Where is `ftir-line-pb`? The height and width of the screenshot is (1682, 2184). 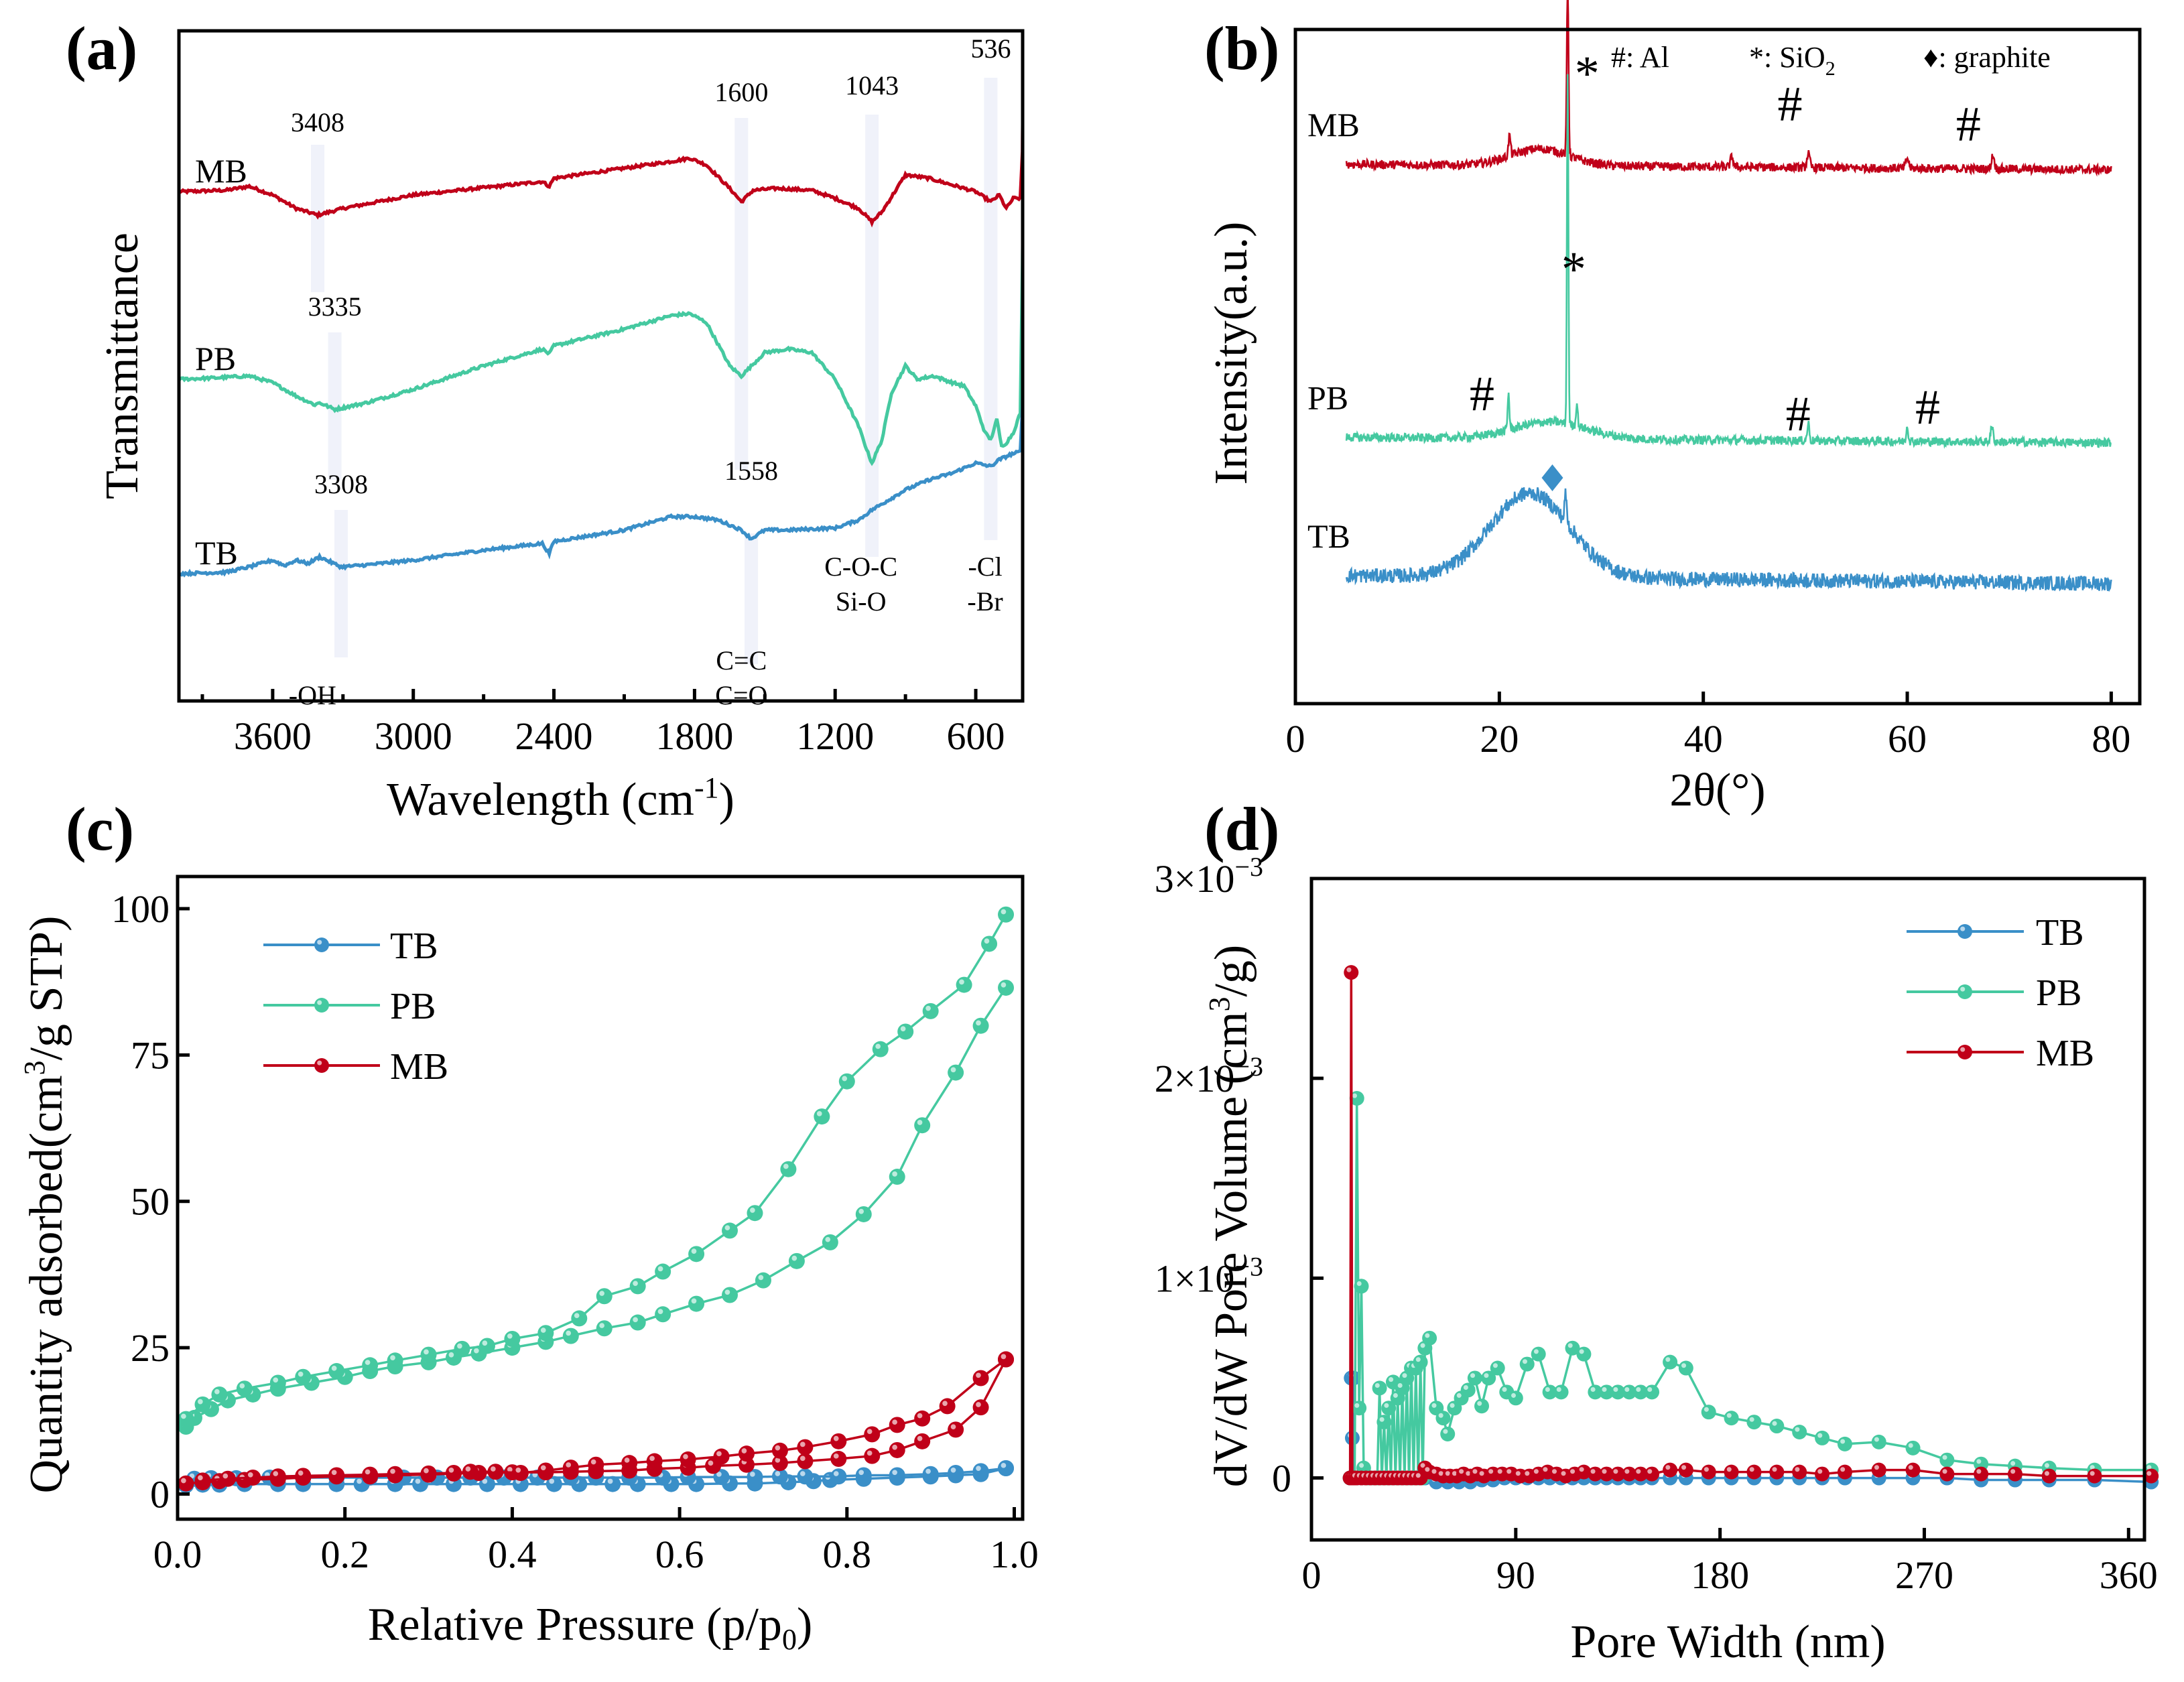
ftir-line-pb is located at coordinates (601, 355).